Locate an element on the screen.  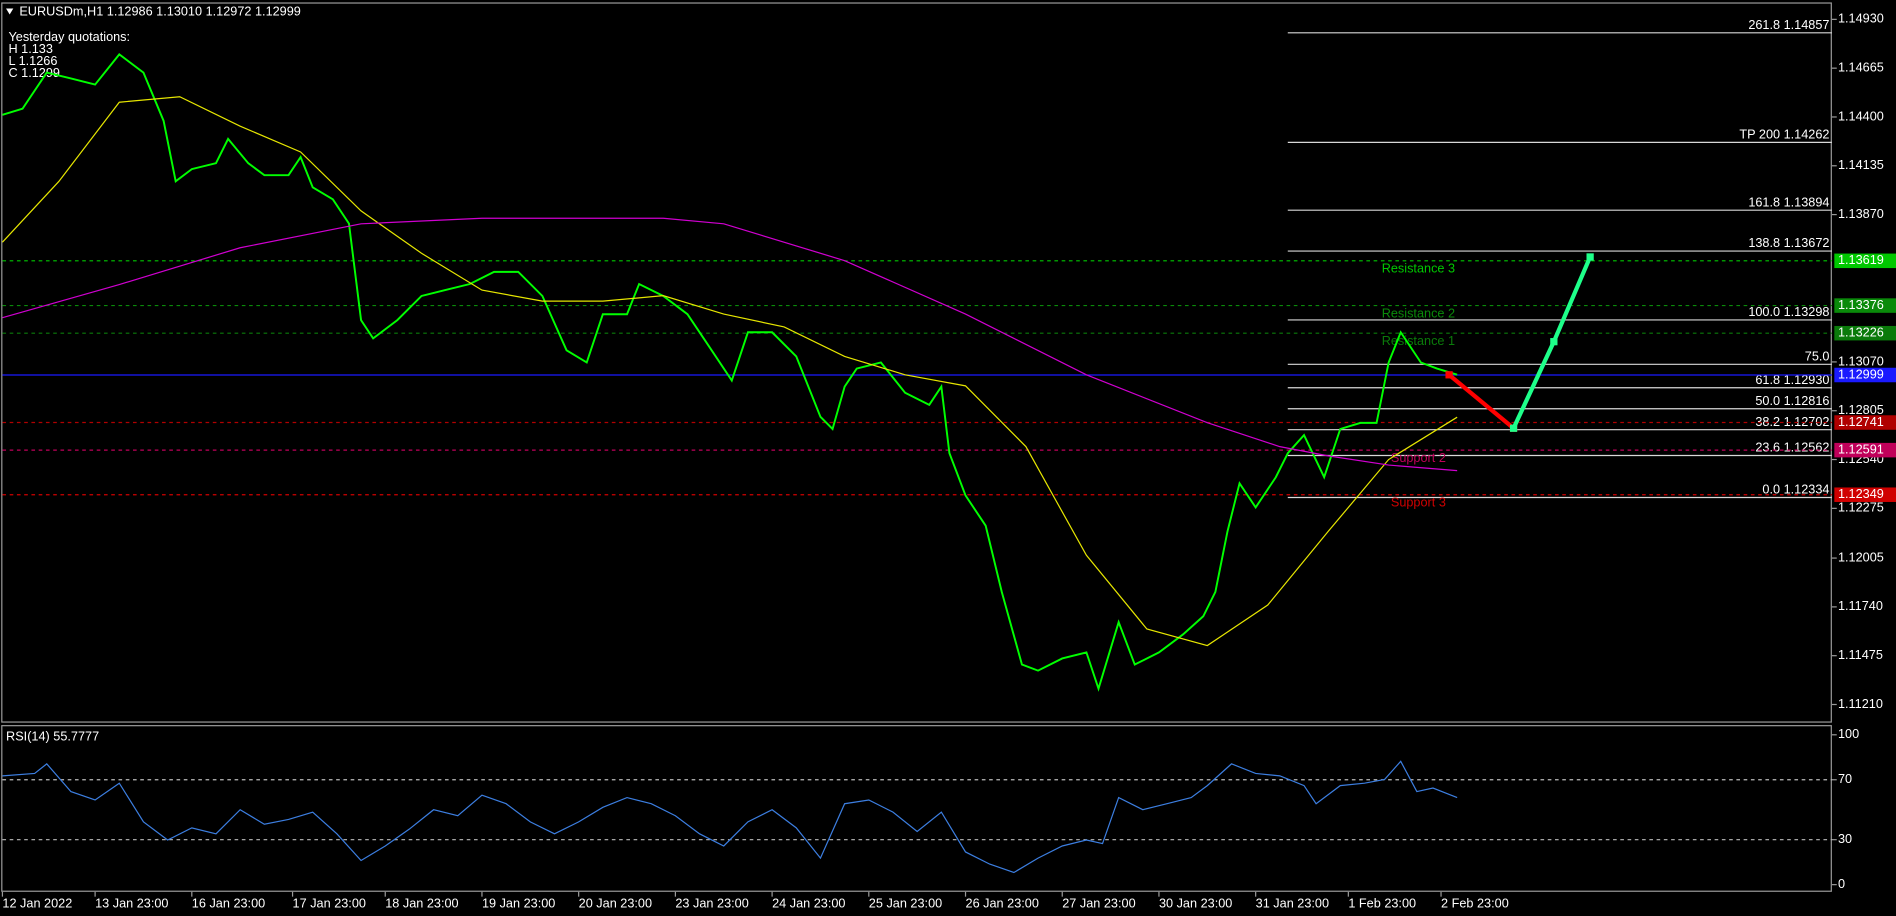
y-tick-label: 1.11210 is located at coordinates (1860, 704).